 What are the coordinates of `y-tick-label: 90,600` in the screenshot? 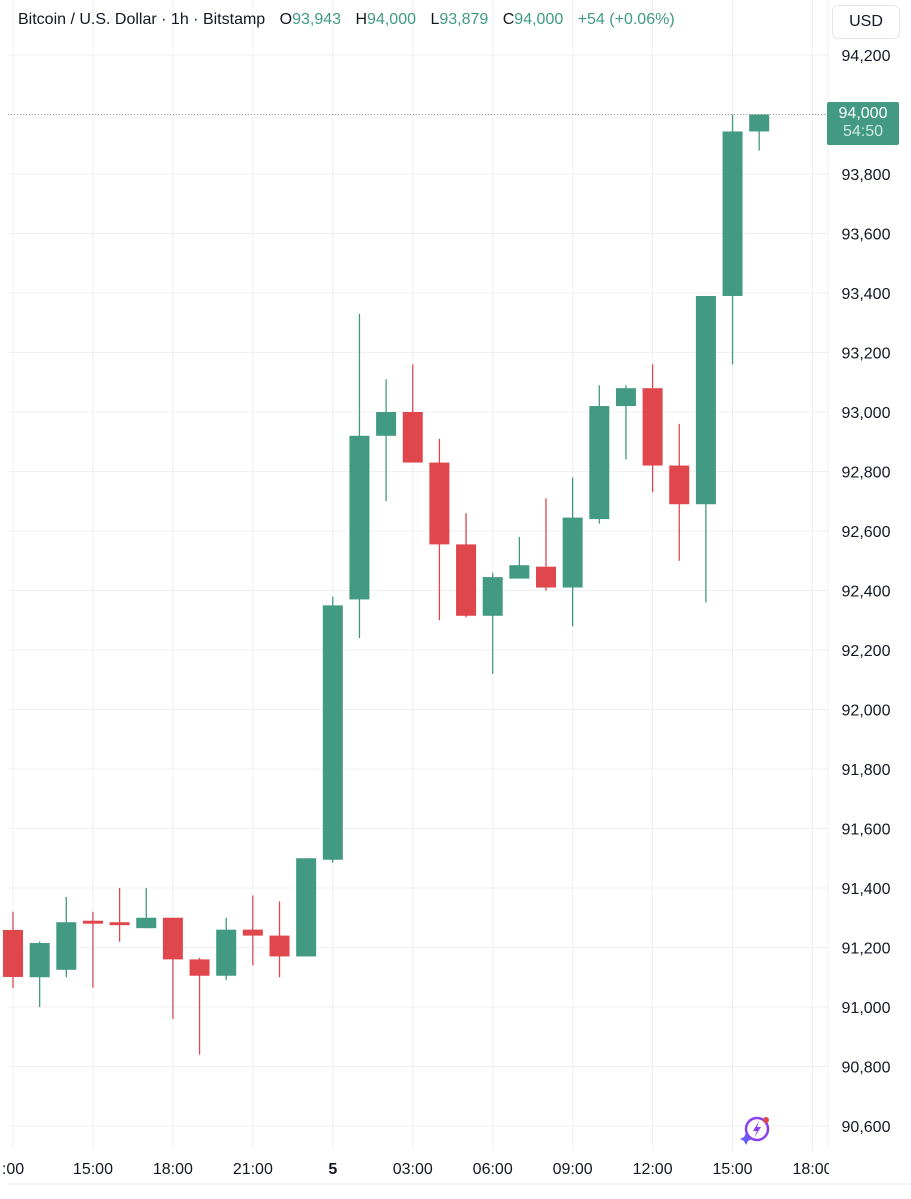 It's located at (866, 1127).